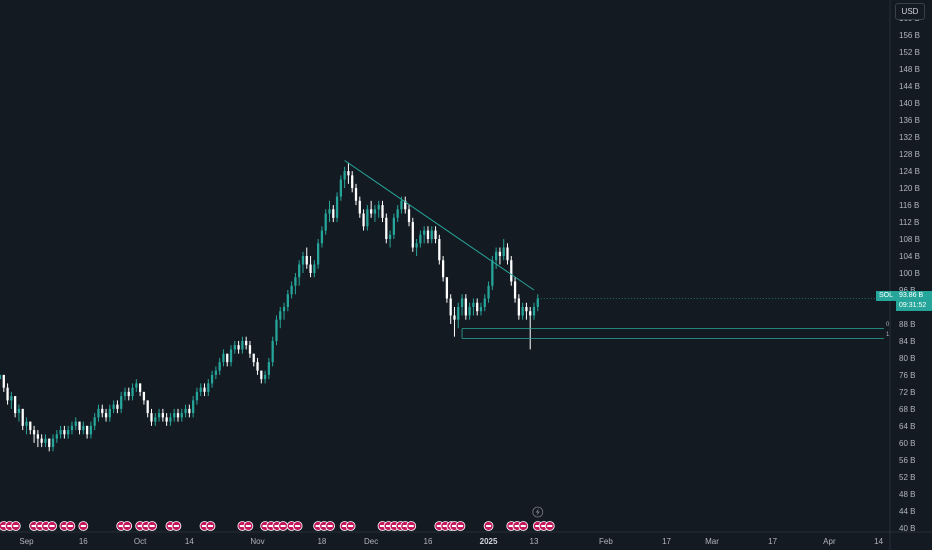 The image size is (932, 550). I want to click on split-event-icon, so click(538, 512).